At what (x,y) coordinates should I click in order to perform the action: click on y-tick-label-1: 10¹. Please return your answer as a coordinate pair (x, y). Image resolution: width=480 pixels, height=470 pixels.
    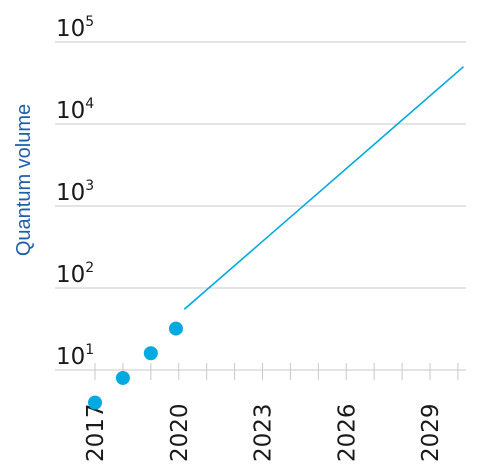
    Looking at the image, I should click on (75, 356).